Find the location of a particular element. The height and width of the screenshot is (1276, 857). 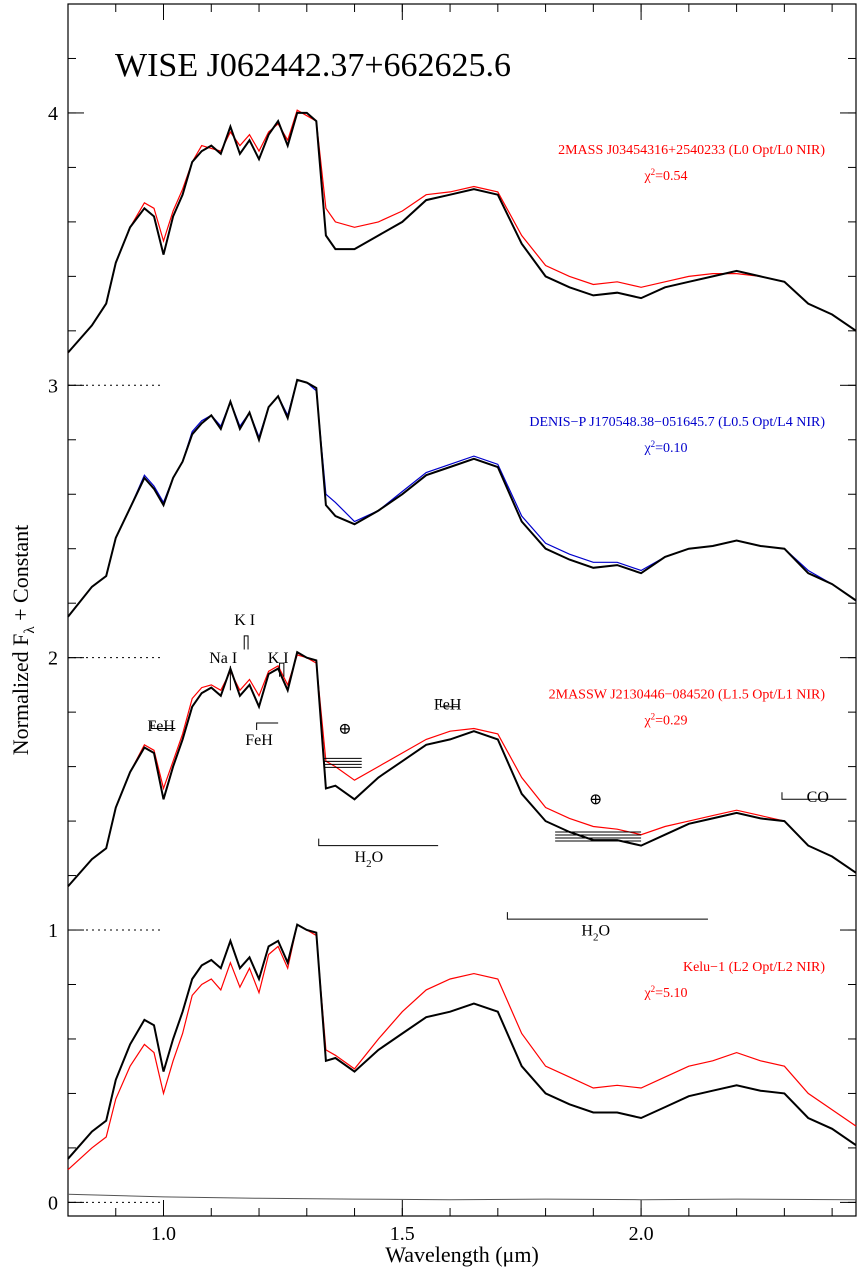

chi-squared-1: χ2=0.54 is located at coordinates (665, 175).